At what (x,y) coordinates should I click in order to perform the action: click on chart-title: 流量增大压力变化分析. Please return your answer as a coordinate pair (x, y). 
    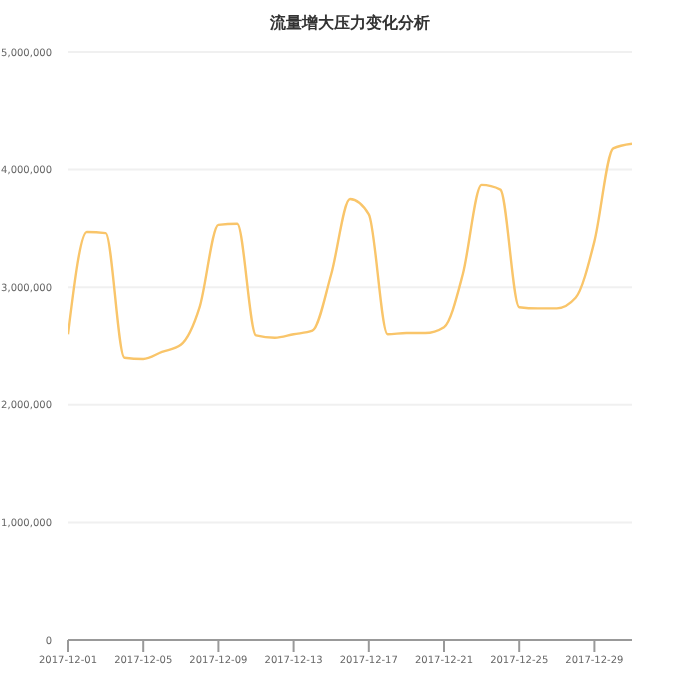
    Looking at the image, I should click on (350, 24).